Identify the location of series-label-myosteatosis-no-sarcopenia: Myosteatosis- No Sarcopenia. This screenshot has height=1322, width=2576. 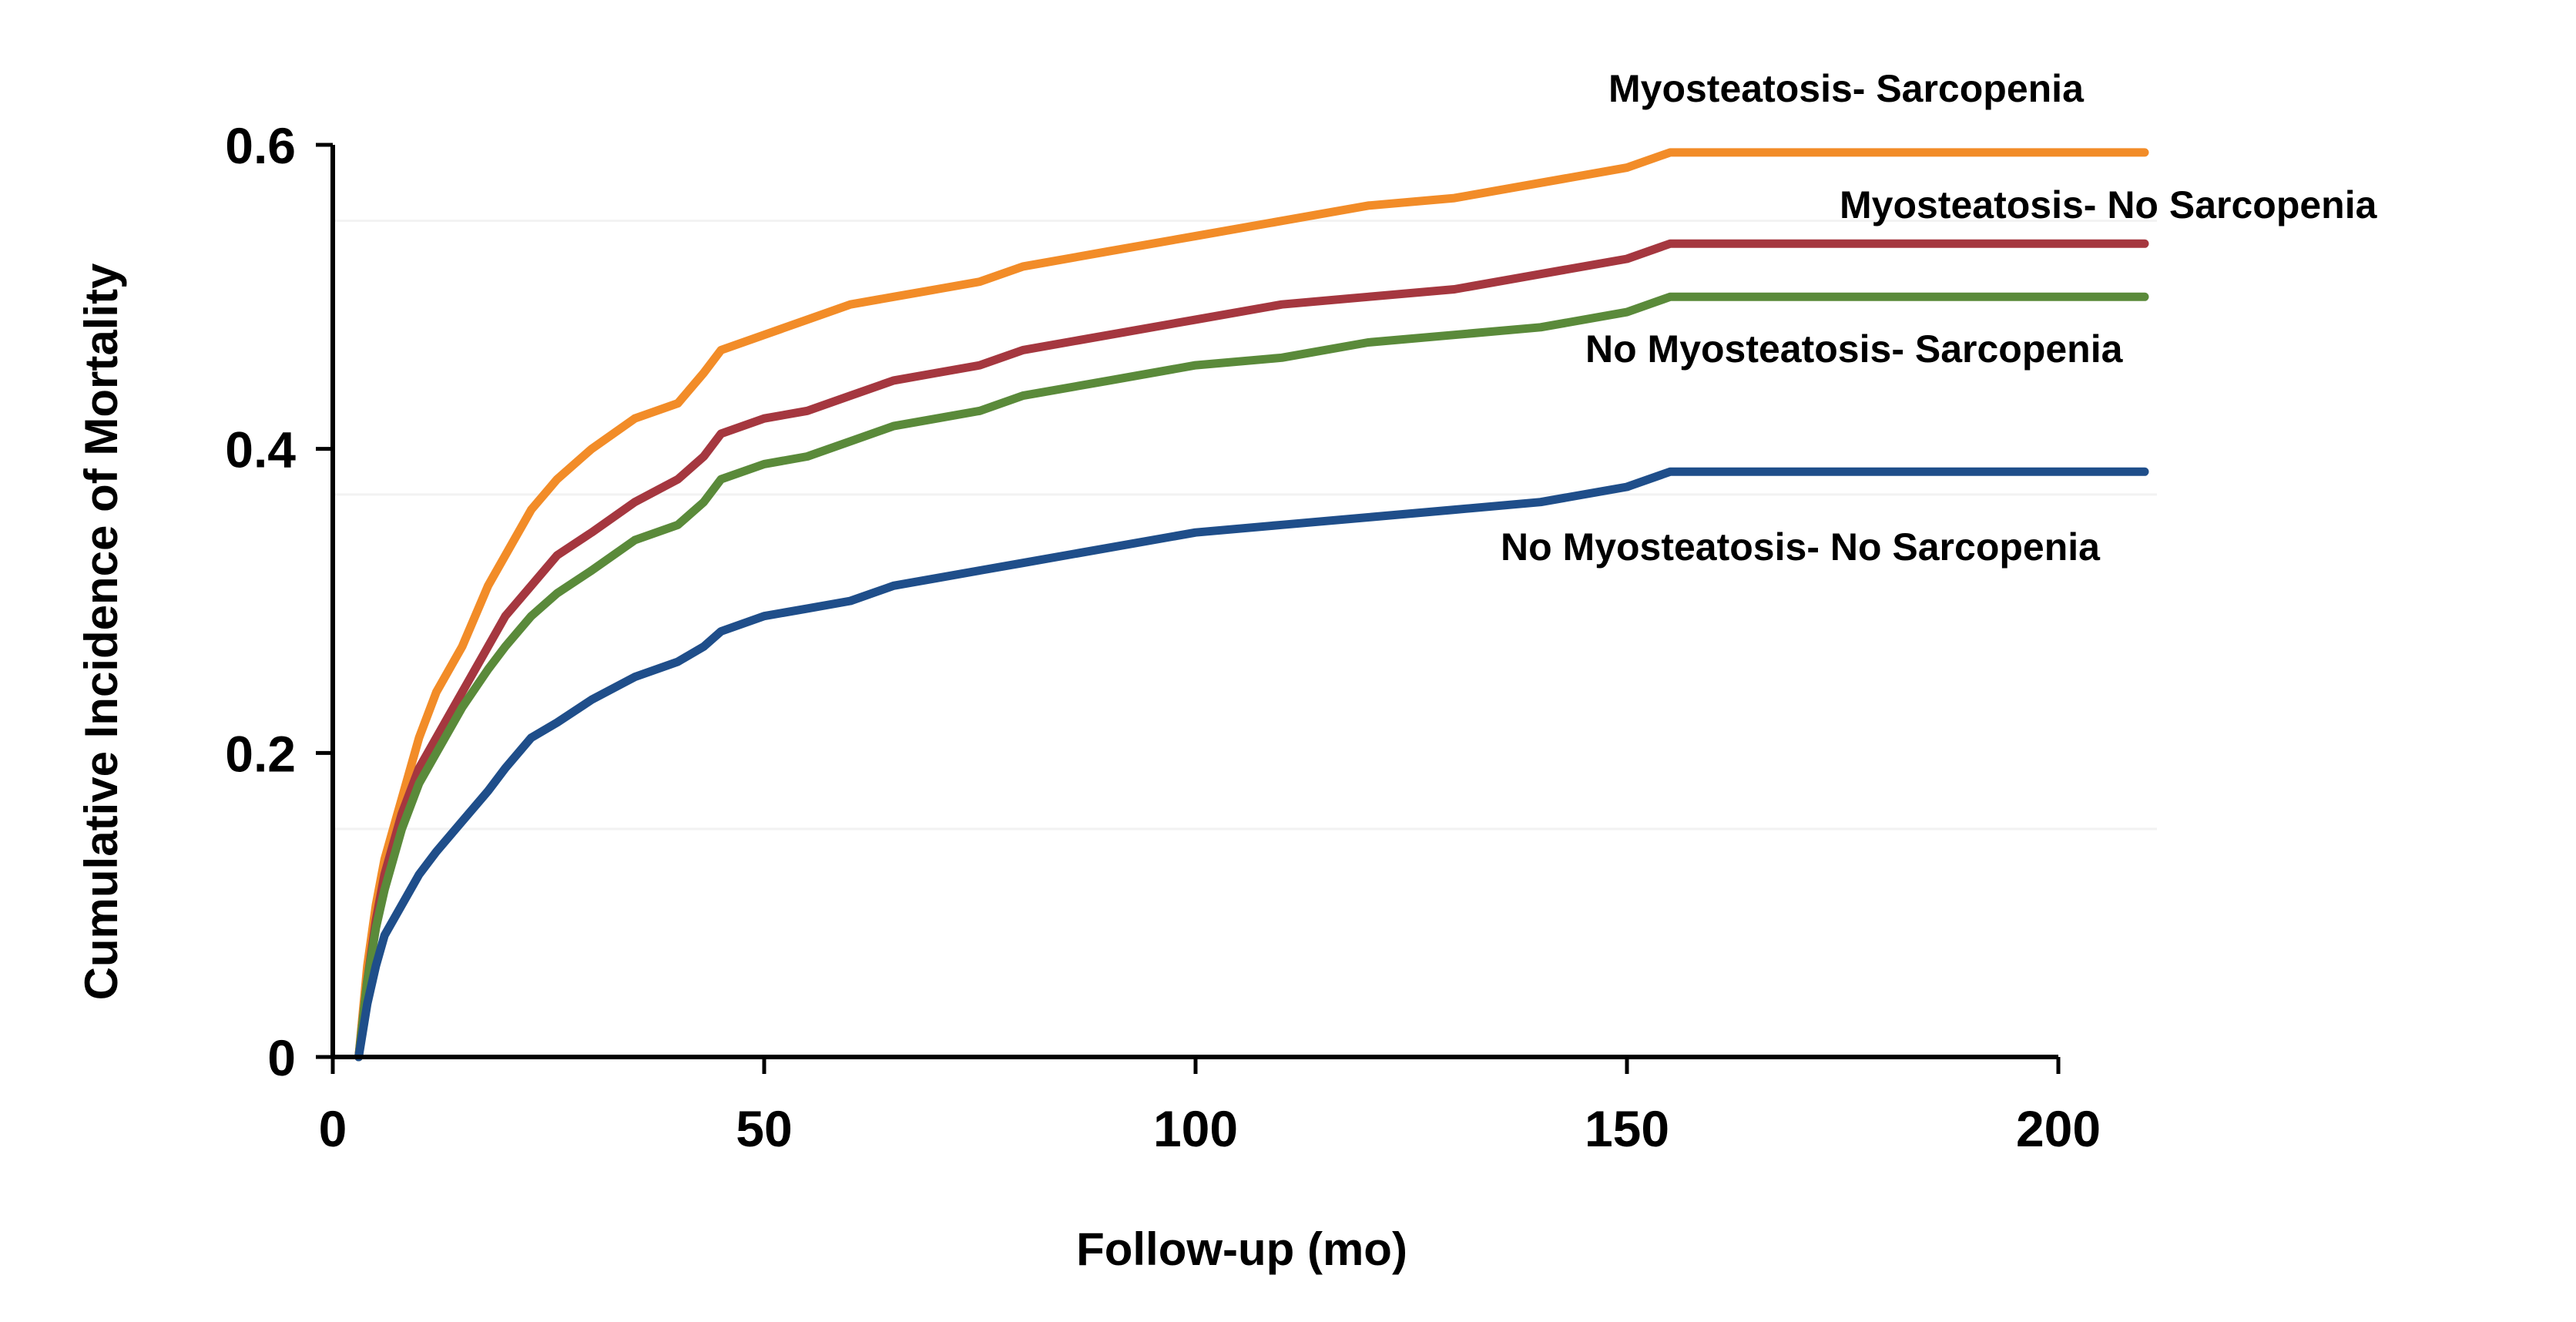
(2109, 204).